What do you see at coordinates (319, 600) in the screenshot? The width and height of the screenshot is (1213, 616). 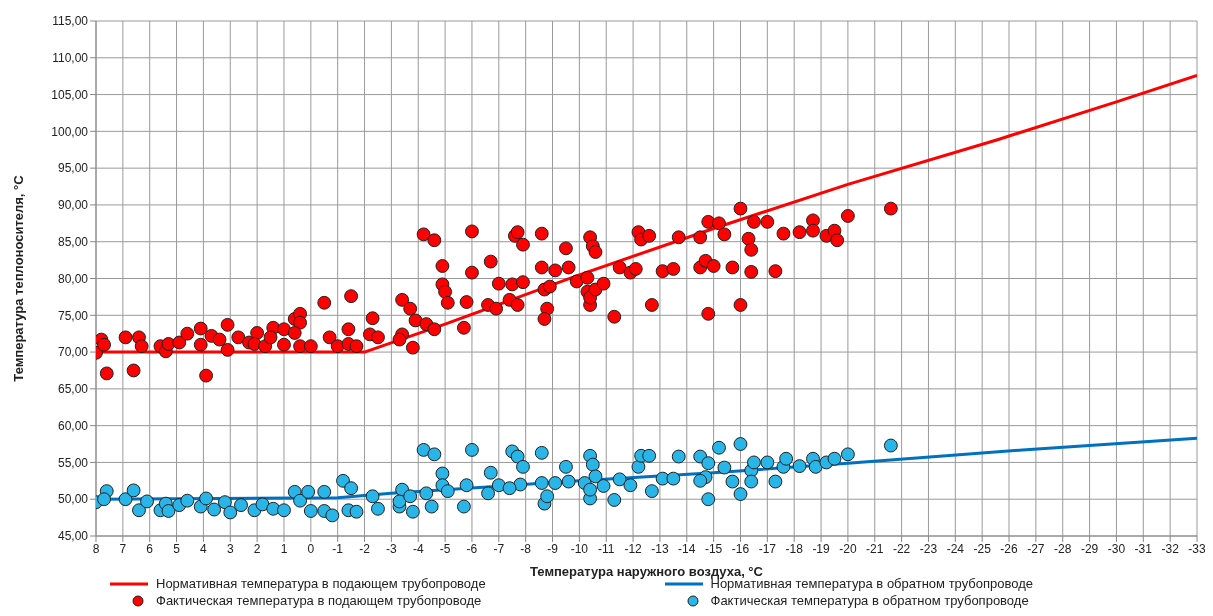 I see `legend-label: Фактическая температура в подающем трубопроводе` at bounding box center [319, 600].